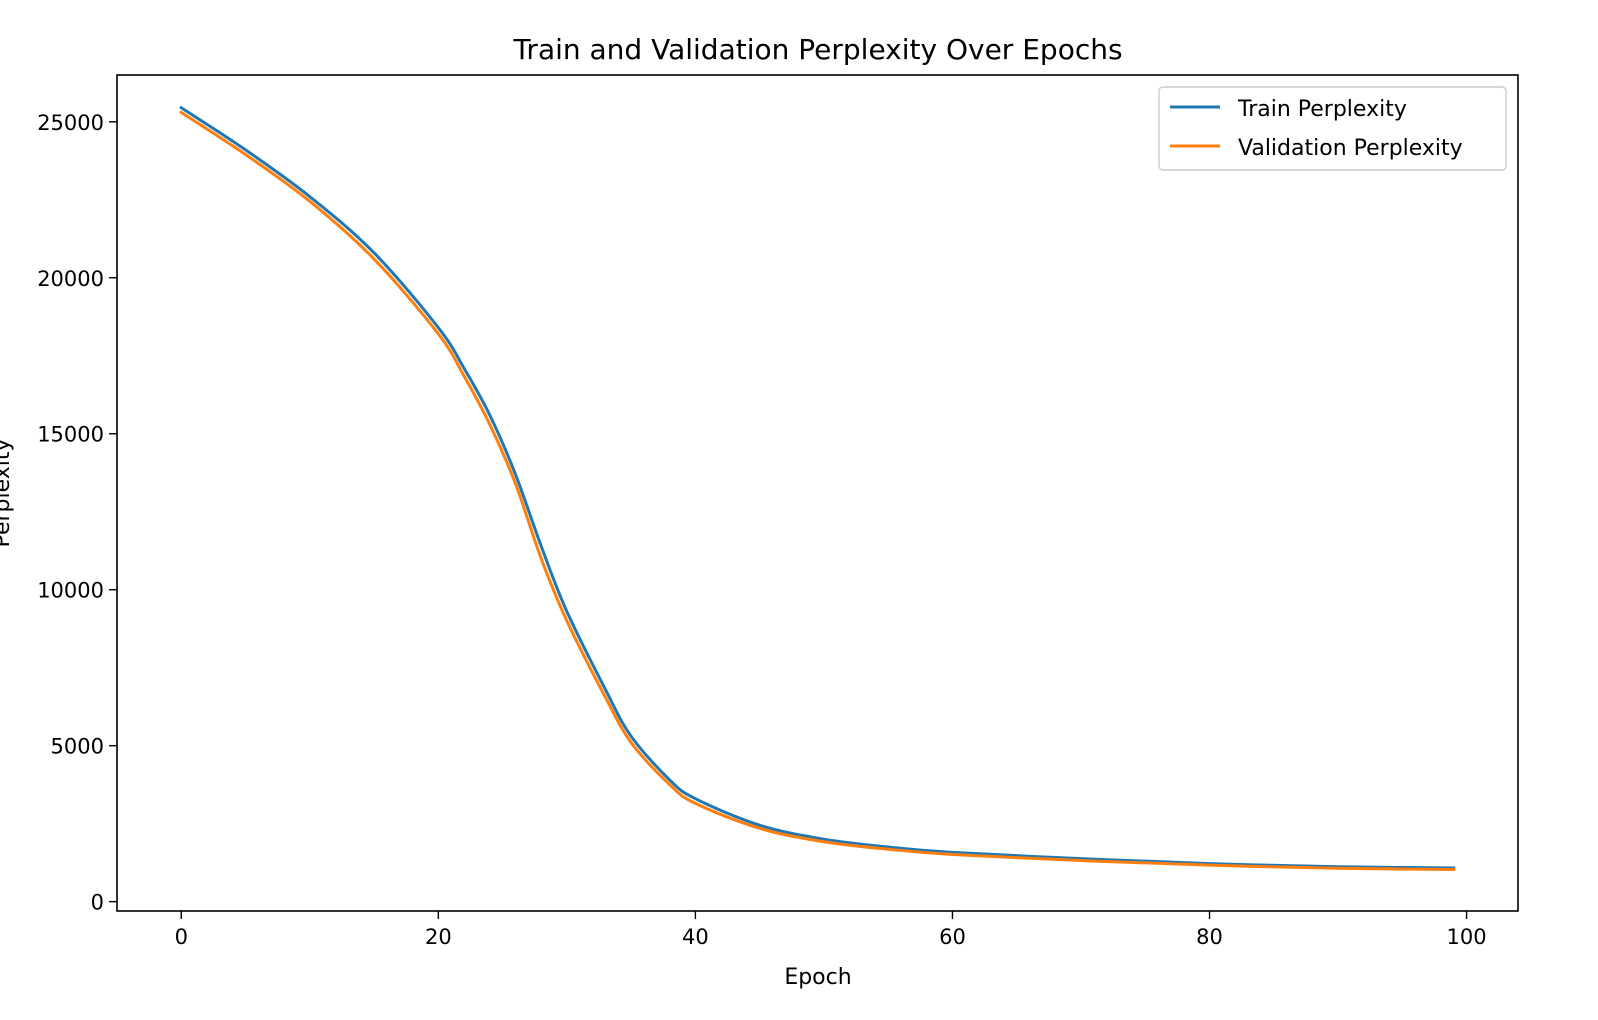 Image resolution: width=1598 pixels, height=1020 pixels. What do you see at coordinates (952, 937) in the screenshot?
I see `x-tick-label: 60` at bounding box center [952, 937].